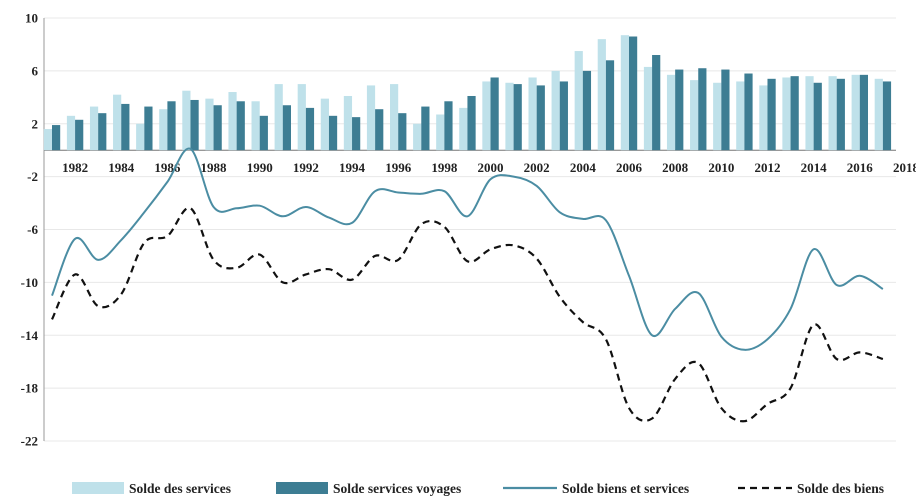  I want to click on x-tick-label: 2004, so click(583, 167).